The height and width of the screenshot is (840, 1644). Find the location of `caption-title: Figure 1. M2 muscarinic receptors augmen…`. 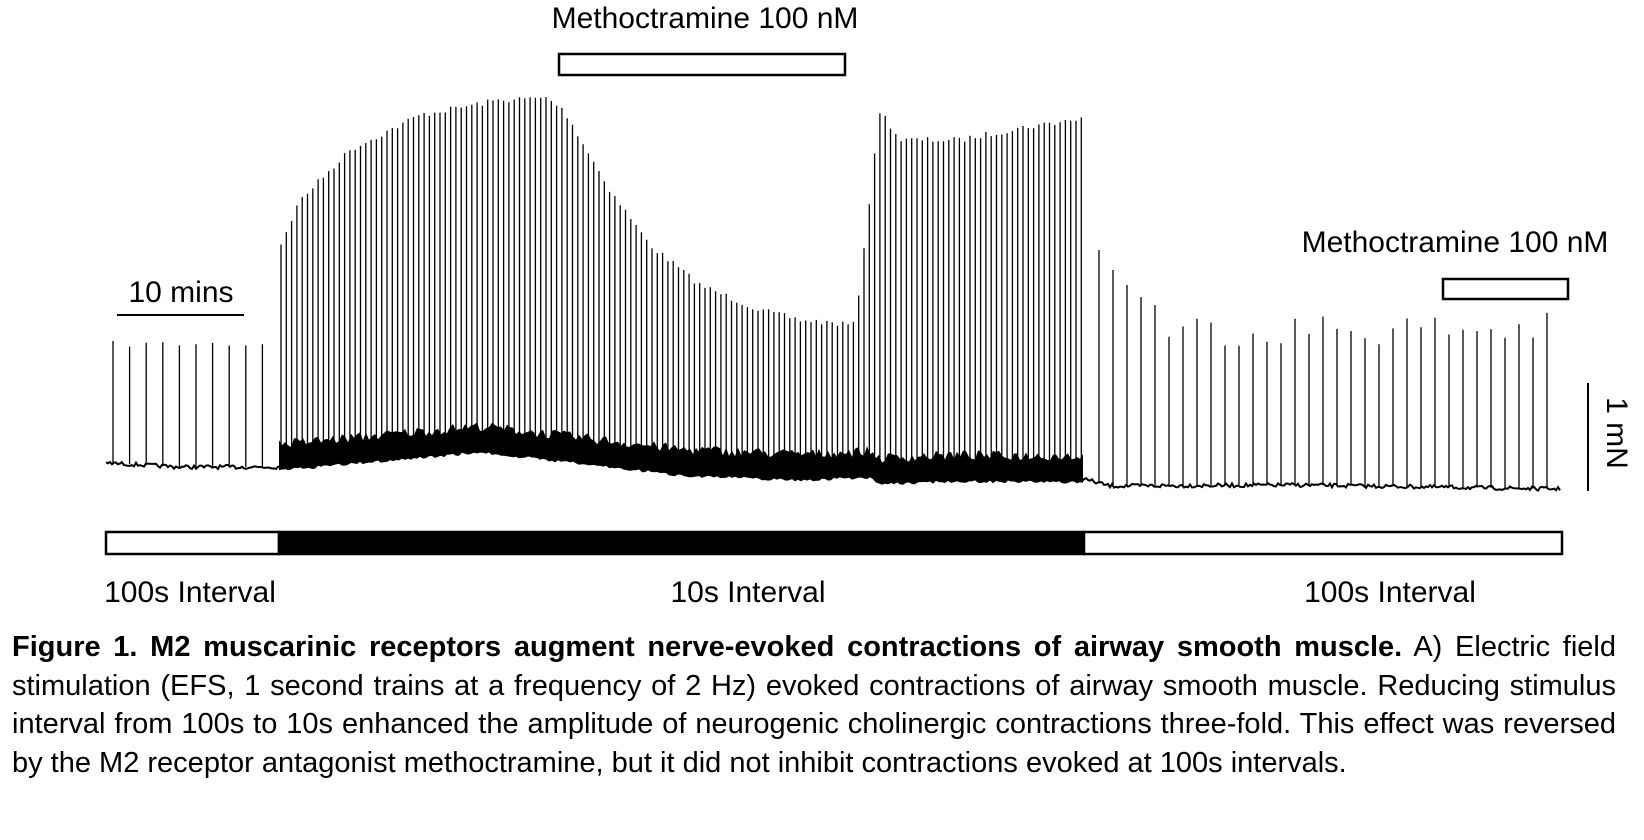

caption-title: Figure 1. M2 muscarinic receptors augmen… is located at coordinates (707, 647).